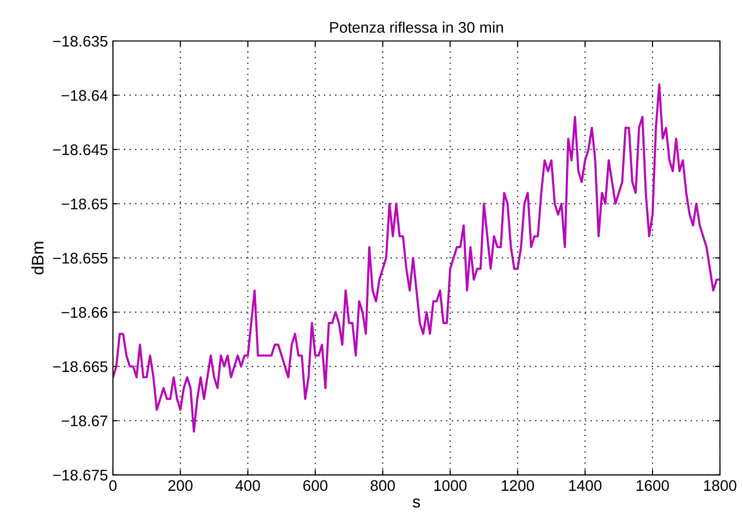  I want to click on y-tick-label: −18.66, so click(85, 312).